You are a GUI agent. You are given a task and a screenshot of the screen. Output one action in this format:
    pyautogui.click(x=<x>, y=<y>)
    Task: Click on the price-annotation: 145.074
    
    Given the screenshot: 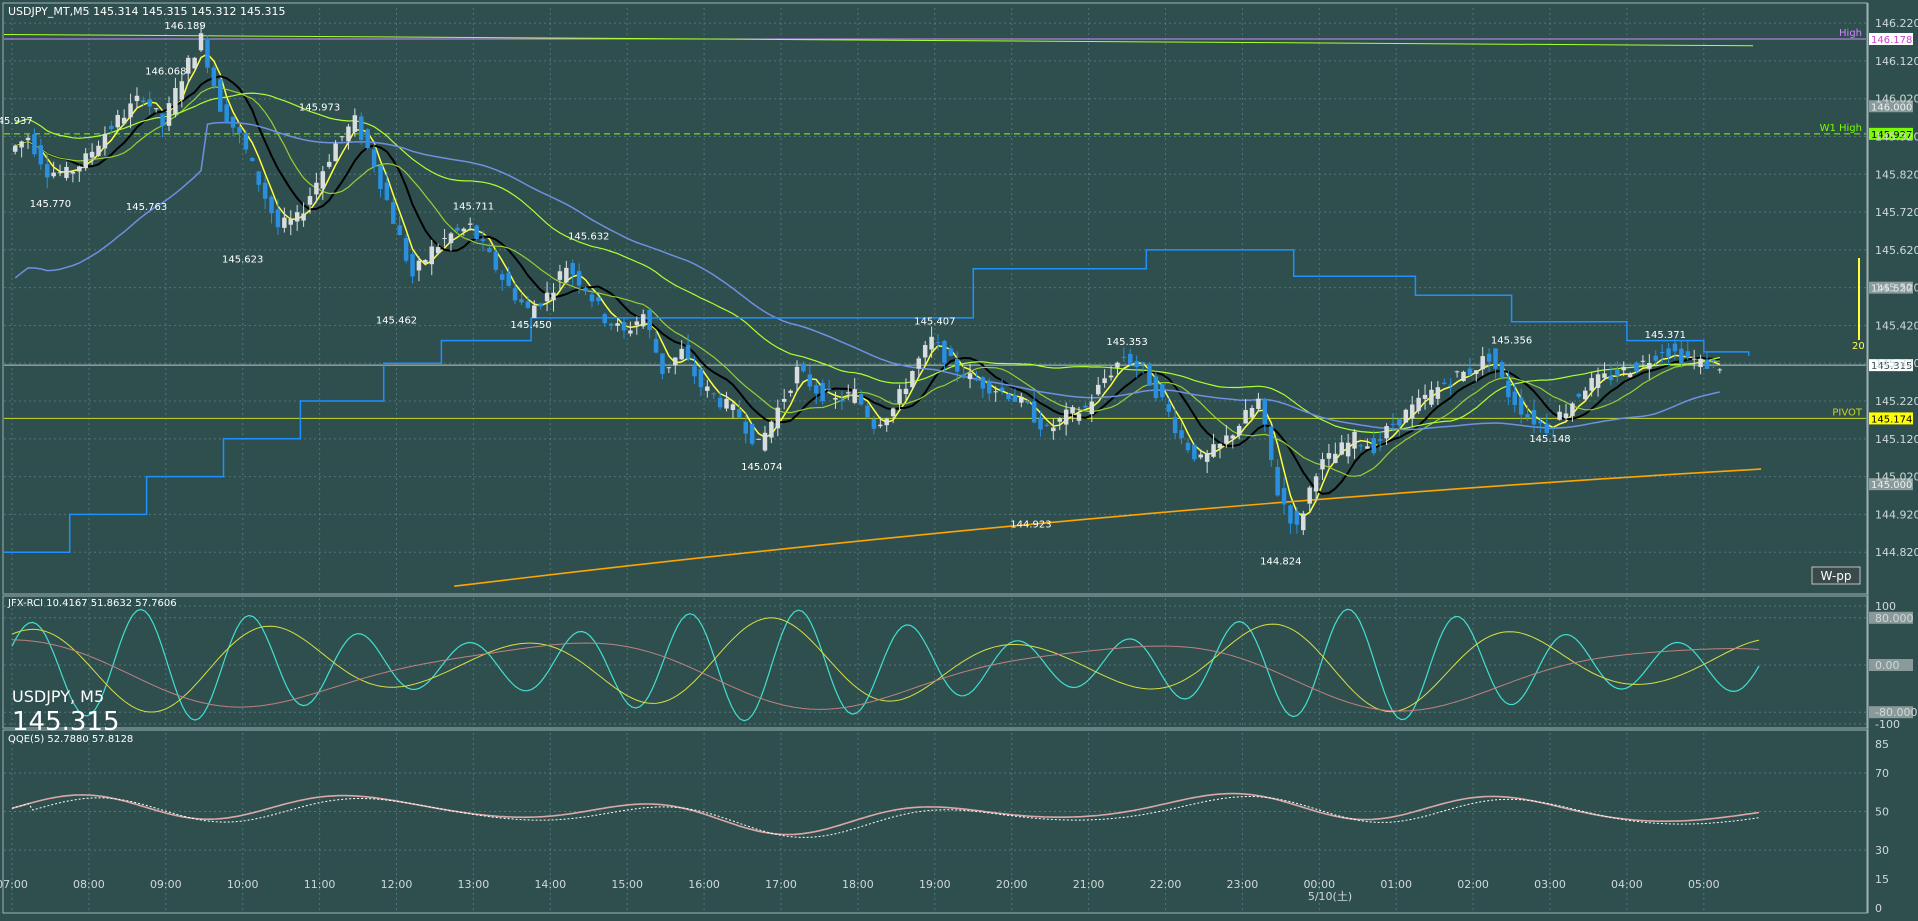 What is the action you would take?
    pyautogui.click(x=761, y=467)
    